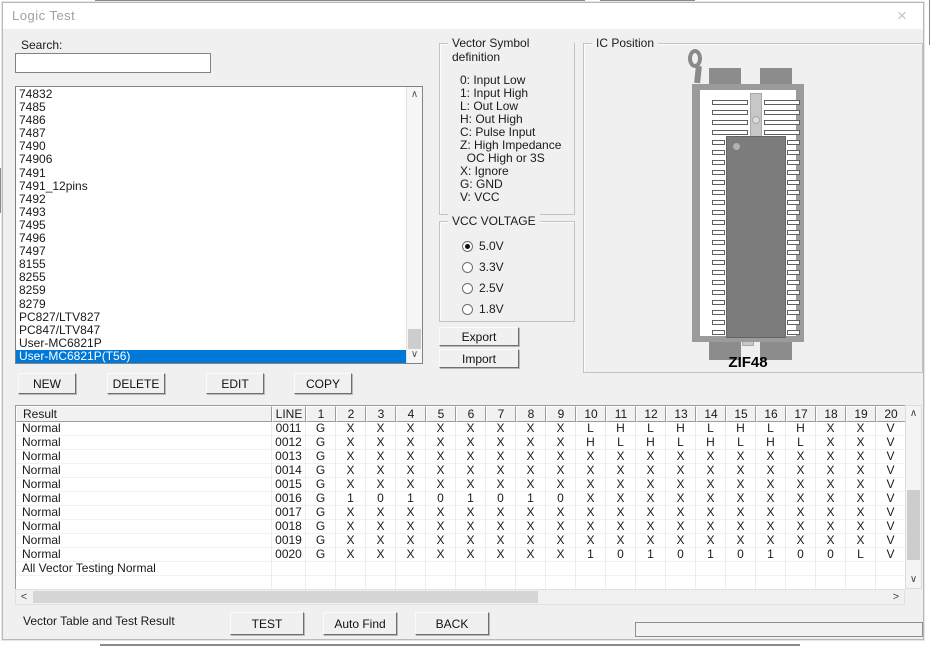 The width and height of the screenshot is (935, 650). I want to click on column-header: 4, so click(411, 414).